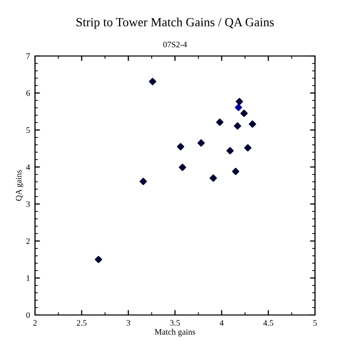 The image size is (350, 350). Describe the element at coordinates (28, 93) in the screenshot. I see `y-tick-label: 6` at that location.